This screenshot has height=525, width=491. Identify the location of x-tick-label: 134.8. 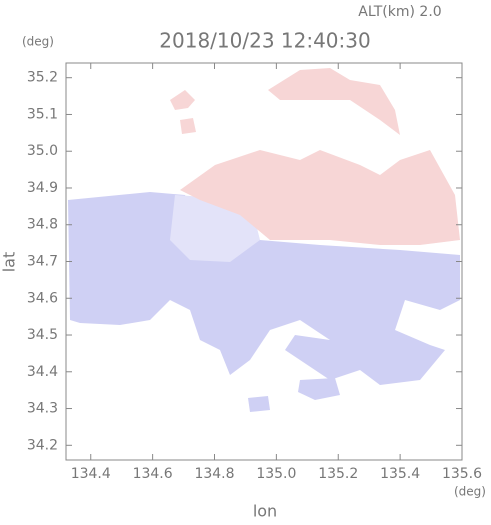
(214, 474).